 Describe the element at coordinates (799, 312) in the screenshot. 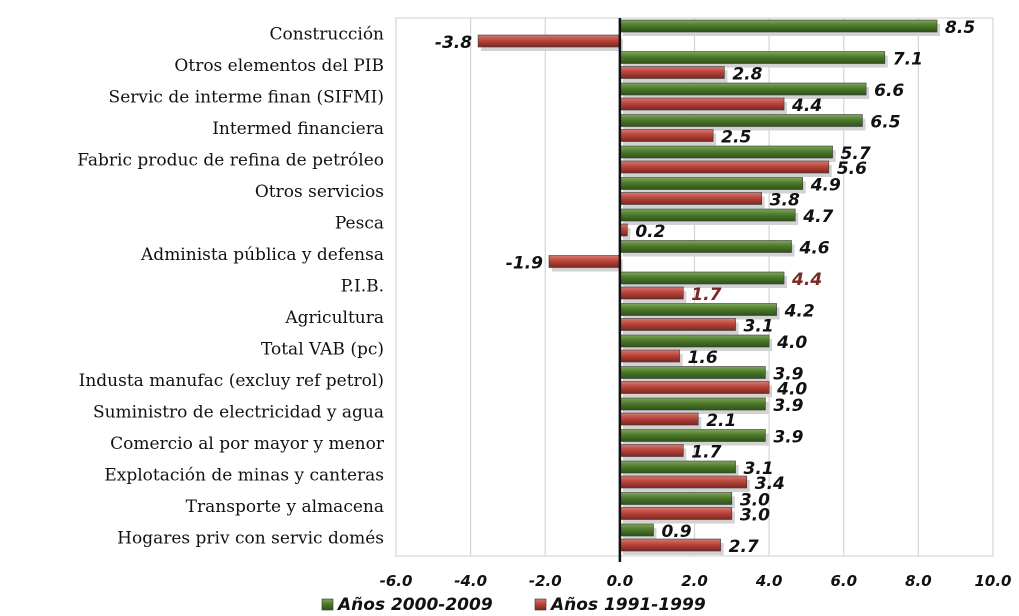

I see `value-label: 4.2` at that location.